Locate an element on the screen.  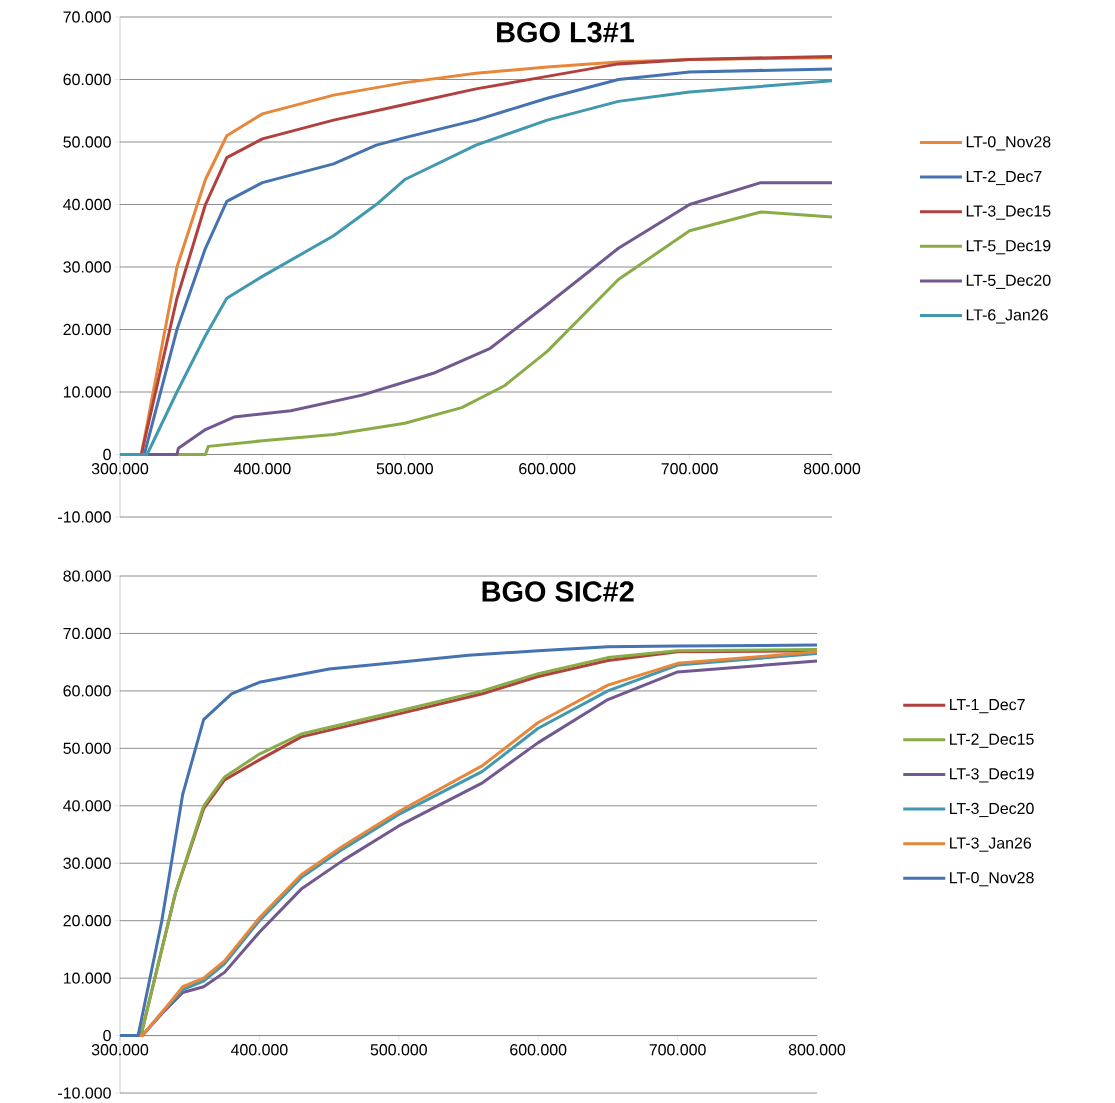
legend-label: LT-6_Jan26 is located at coordinates (1007, 316).